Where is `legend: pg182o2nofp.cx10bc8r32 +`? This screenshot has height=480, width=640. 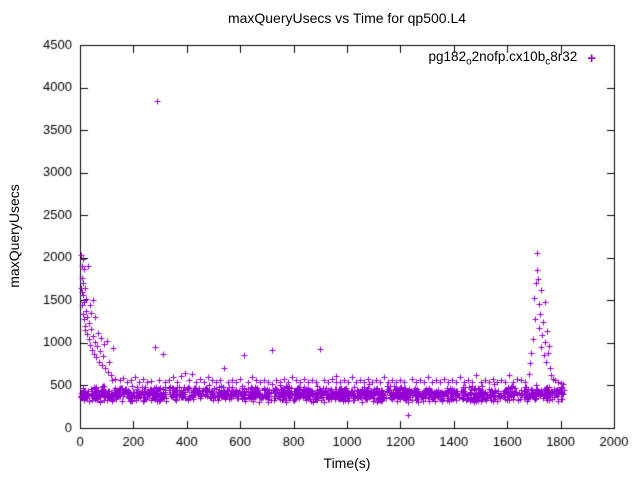 legend: pg182o2nofp.cx10bc8r32 + is located at coordinates (512, 58).